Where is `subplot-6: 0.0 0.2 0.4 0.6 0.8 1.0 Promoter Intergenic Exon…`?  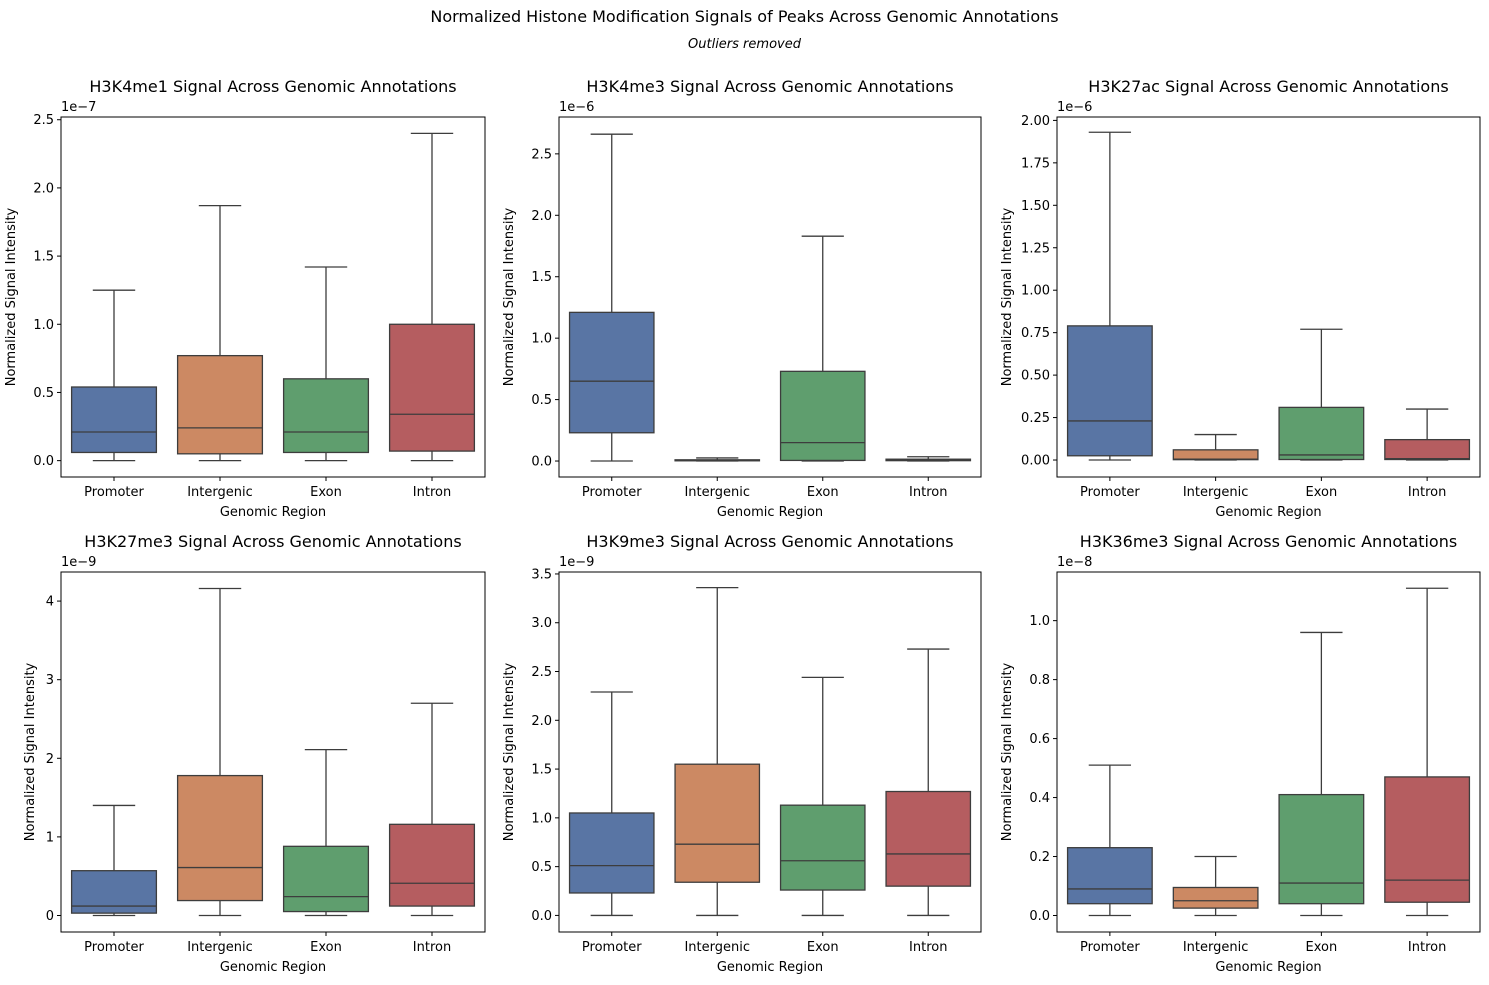
subplot-6: 0.0 0.2 0.4 0.6 0.8 1.0 Promoter Intergenic Exon… is located at coordinates (1240, 753).